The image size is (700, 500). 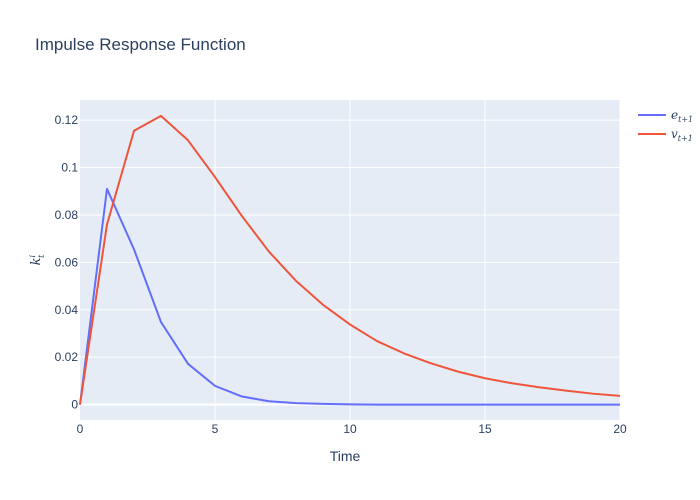 I want to click on y-axis-ticks: 0 0.02 0.04 0.06 0.08 0.1 0.12, so click(x=67, y=262).